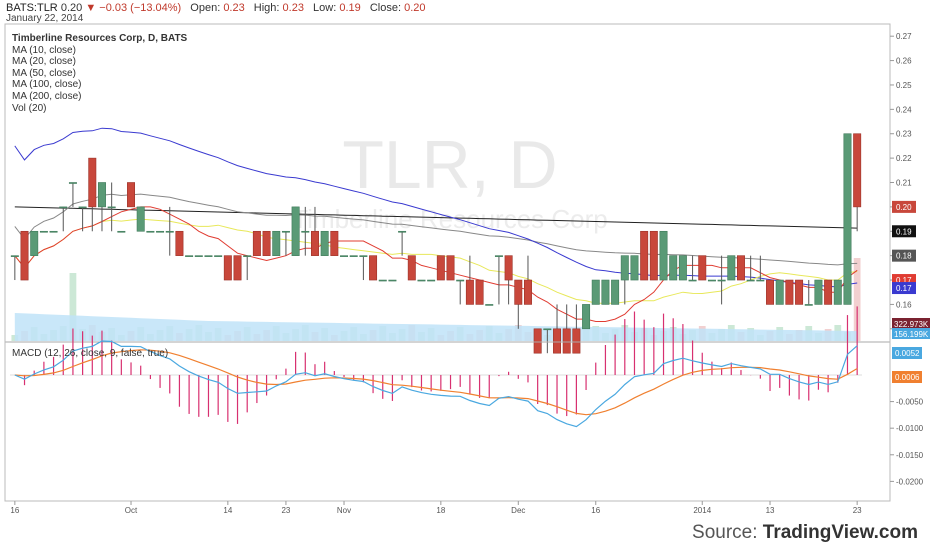 The width and height of the screenshot is (932, 550). I want to click on price-axis-label: 0.23, so click(904, 134).